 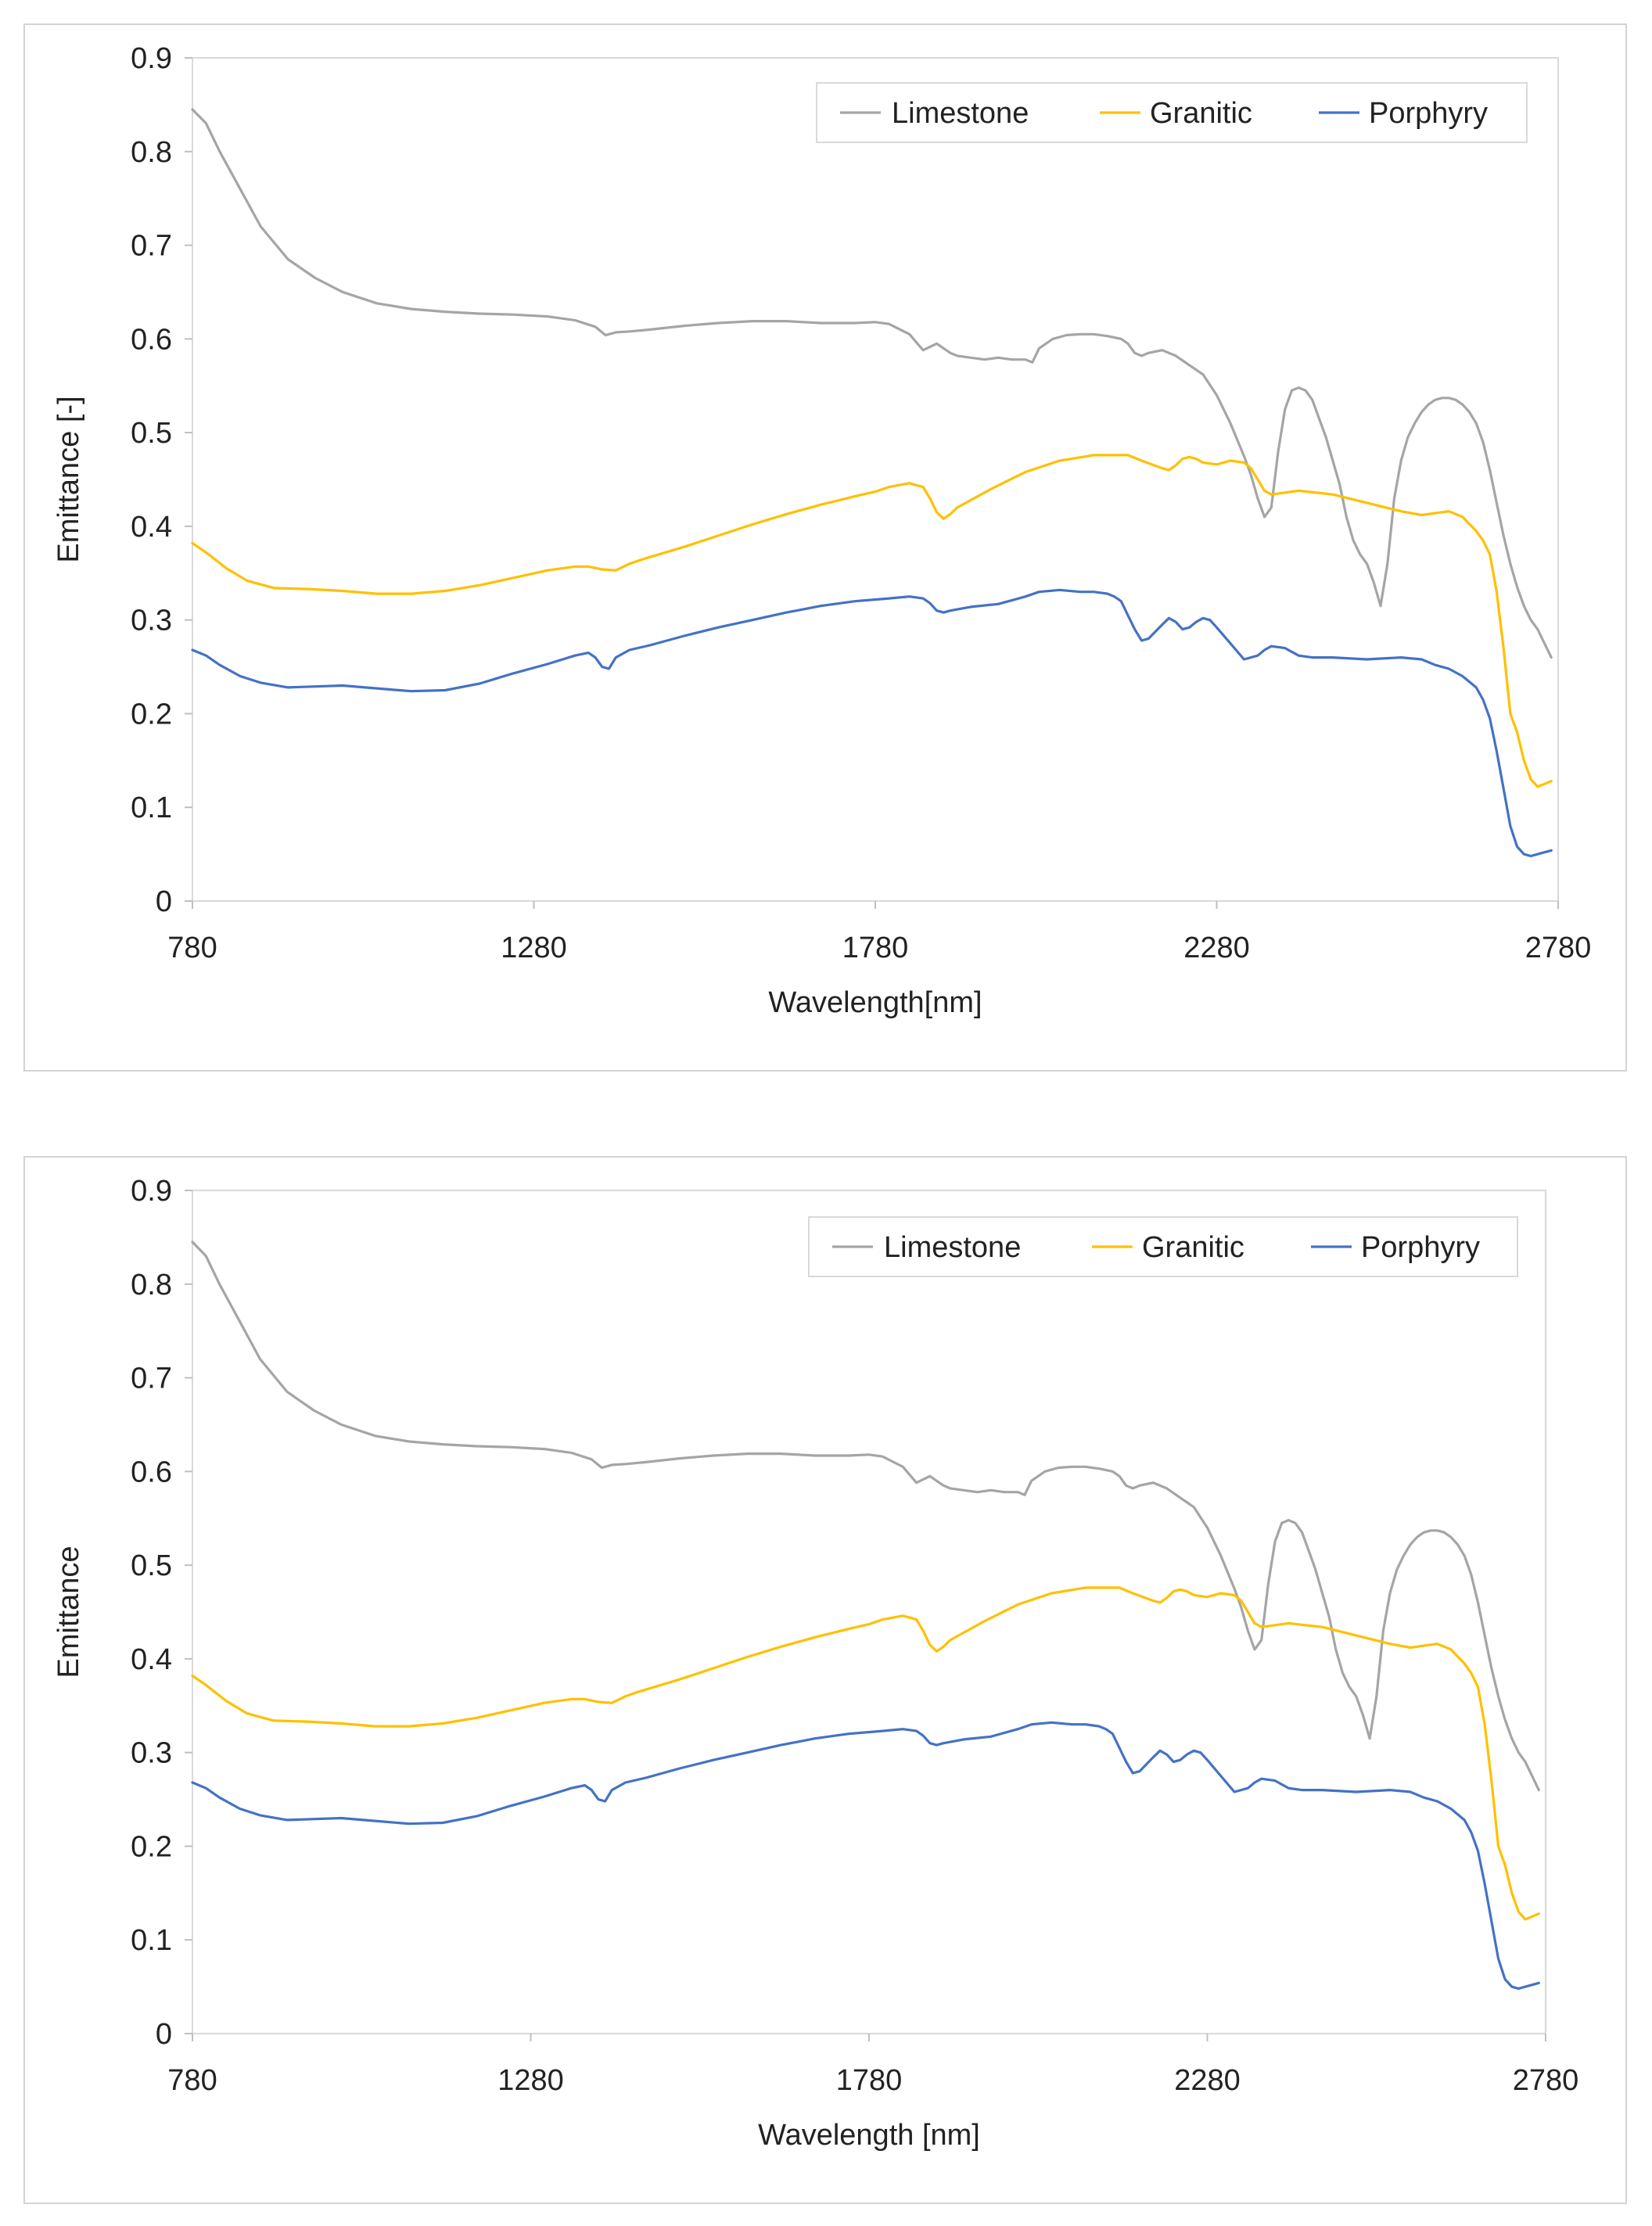 What do you see at coordinates (875, 1002) in the screenshot?
I see `x-axis-title: Wavelength[nm]` at bounding box center [875, 1002].